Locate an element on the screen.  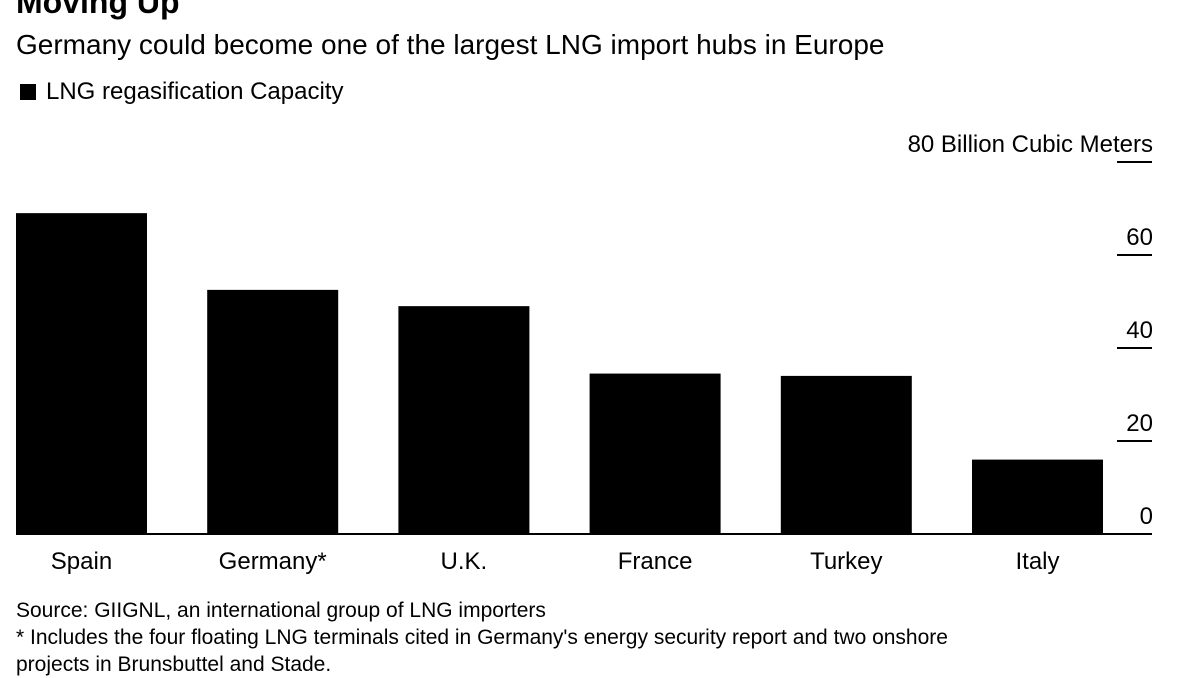
x-tick-label: Turkey is located at coordinates (846, 561).